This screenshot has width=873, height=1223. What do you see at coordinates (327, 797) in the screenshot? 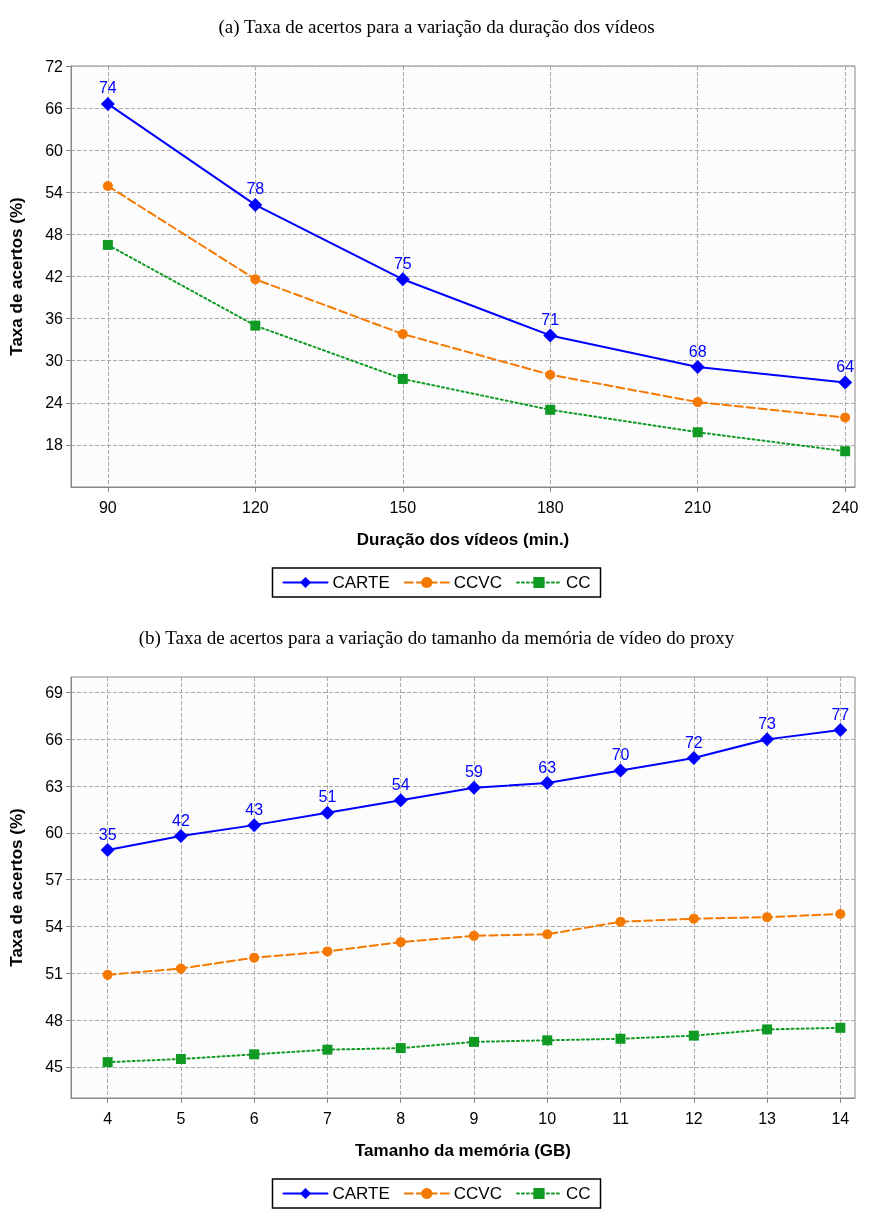
I see `annotation: 51` at bounding box center [327, 797].